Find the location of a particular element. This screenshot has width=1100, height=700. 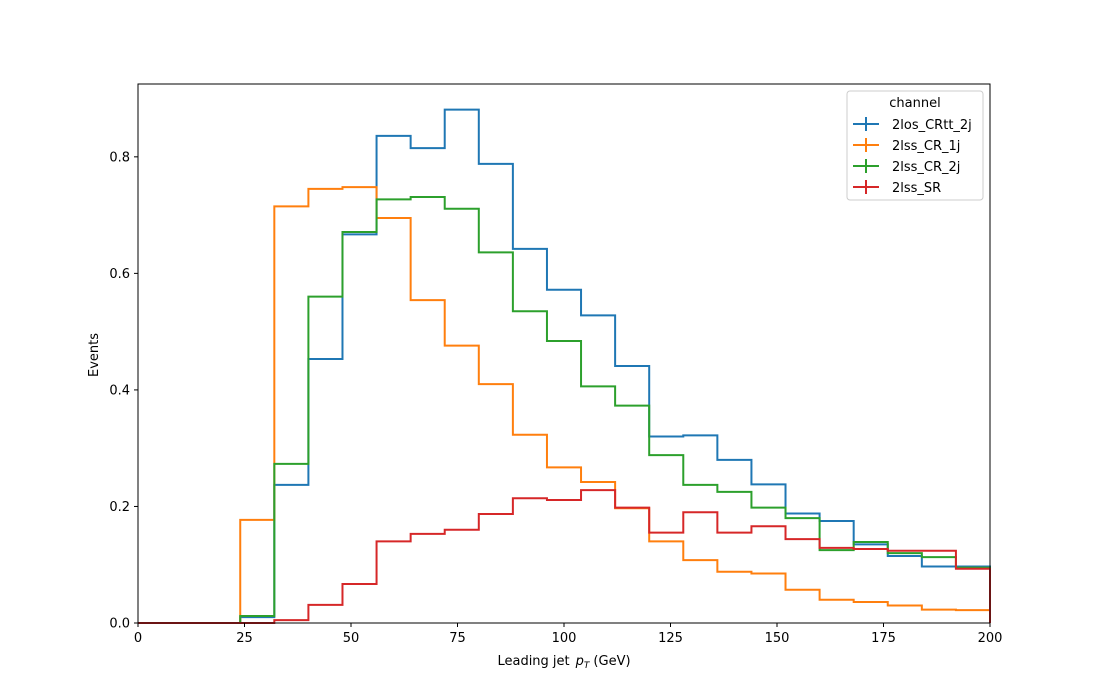

legend-label: 2lss_CR_2j is located at coordinates (926, 167).